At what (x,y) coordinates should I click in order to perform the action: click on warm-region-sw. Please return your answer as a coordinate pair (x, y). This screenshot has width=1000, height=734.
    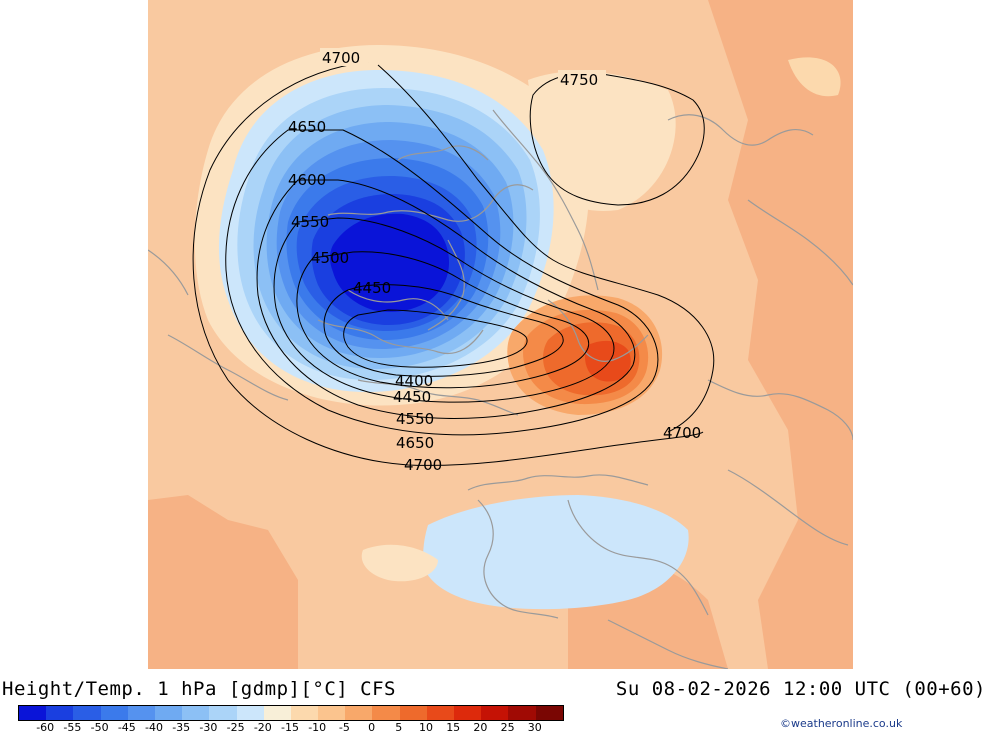
    Looking at the image, I should click on (223, 582).